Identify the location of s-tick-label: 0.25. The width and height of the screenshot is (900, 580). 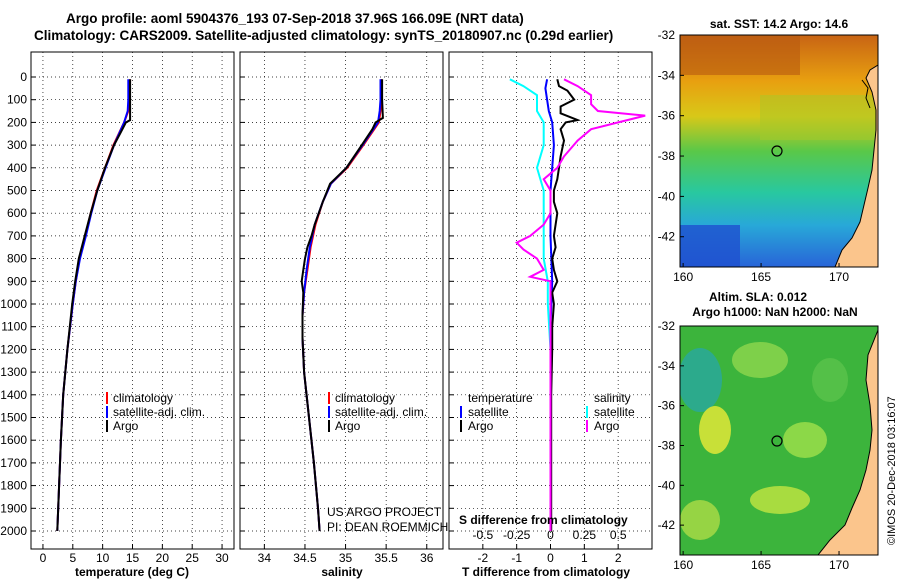
(585, 535).